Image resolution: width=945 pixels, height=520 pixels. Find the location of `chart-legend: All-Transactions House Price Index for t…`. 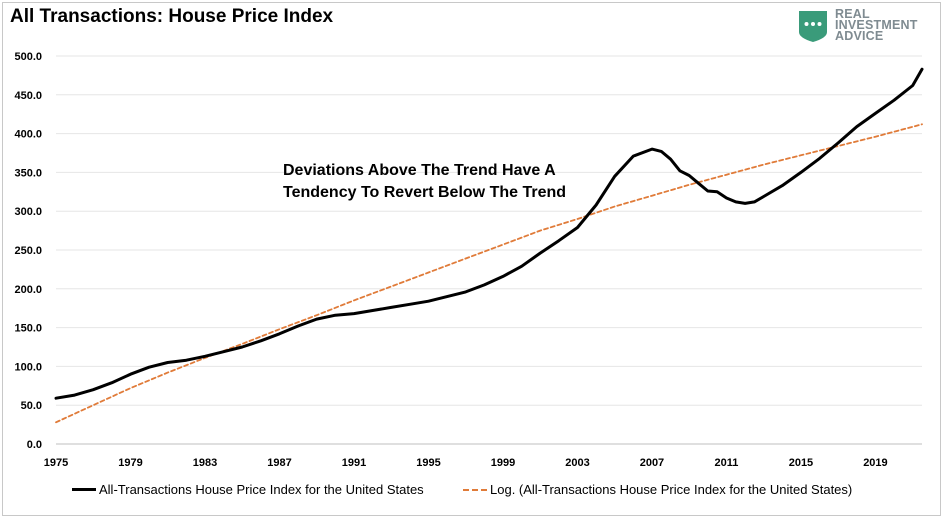

chart-legend: All-Transactions House Price Index for t… is located at coordinates (502, 491).